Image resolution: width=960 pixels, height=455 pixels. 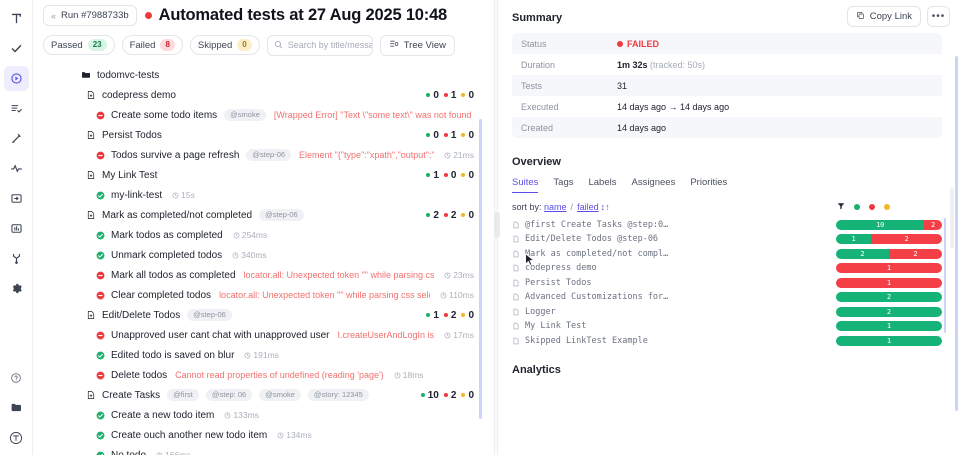 I want to click on analytics-spark-icon, so click(x=16, y=168).